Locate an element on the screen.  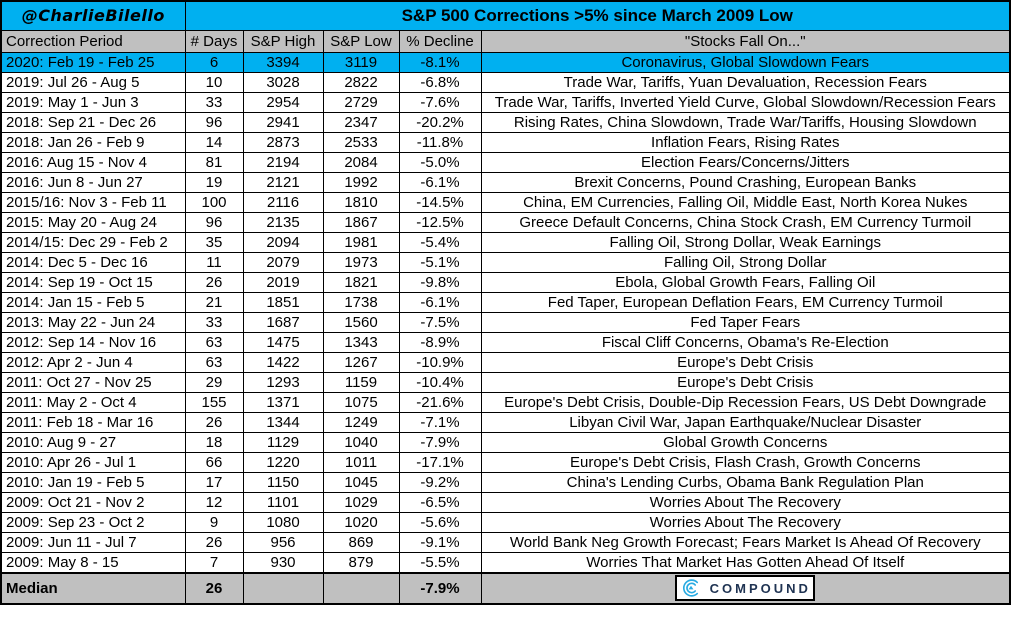
cell-sp-low: 2084 is located at coordinates (361, 162).